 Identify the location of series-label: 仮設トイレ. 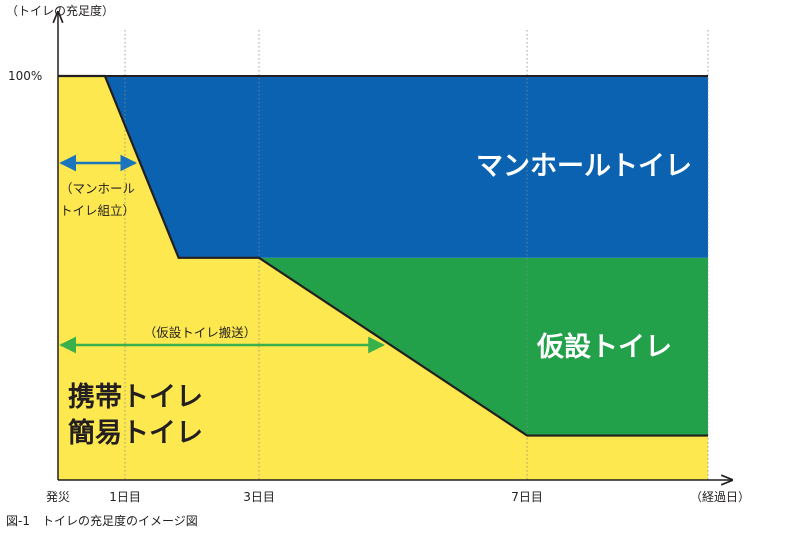
(604, 347).